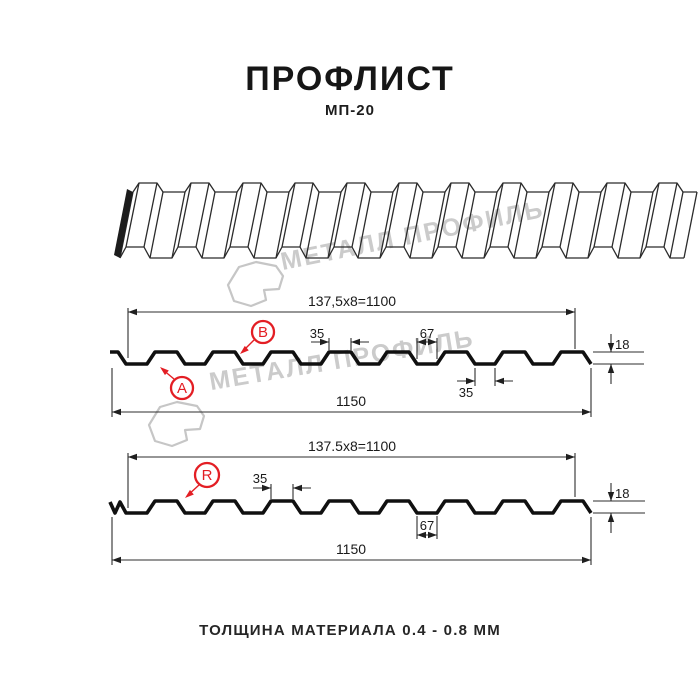 The width and height of the screenshot is (700, 700). Describe the element at coordinates (350, 630) in the screenshot. I see `material-thickness-note: ТОЛЩИНА МАТЕРИАЛА 0.4 - 0.8 ММ` at that location.